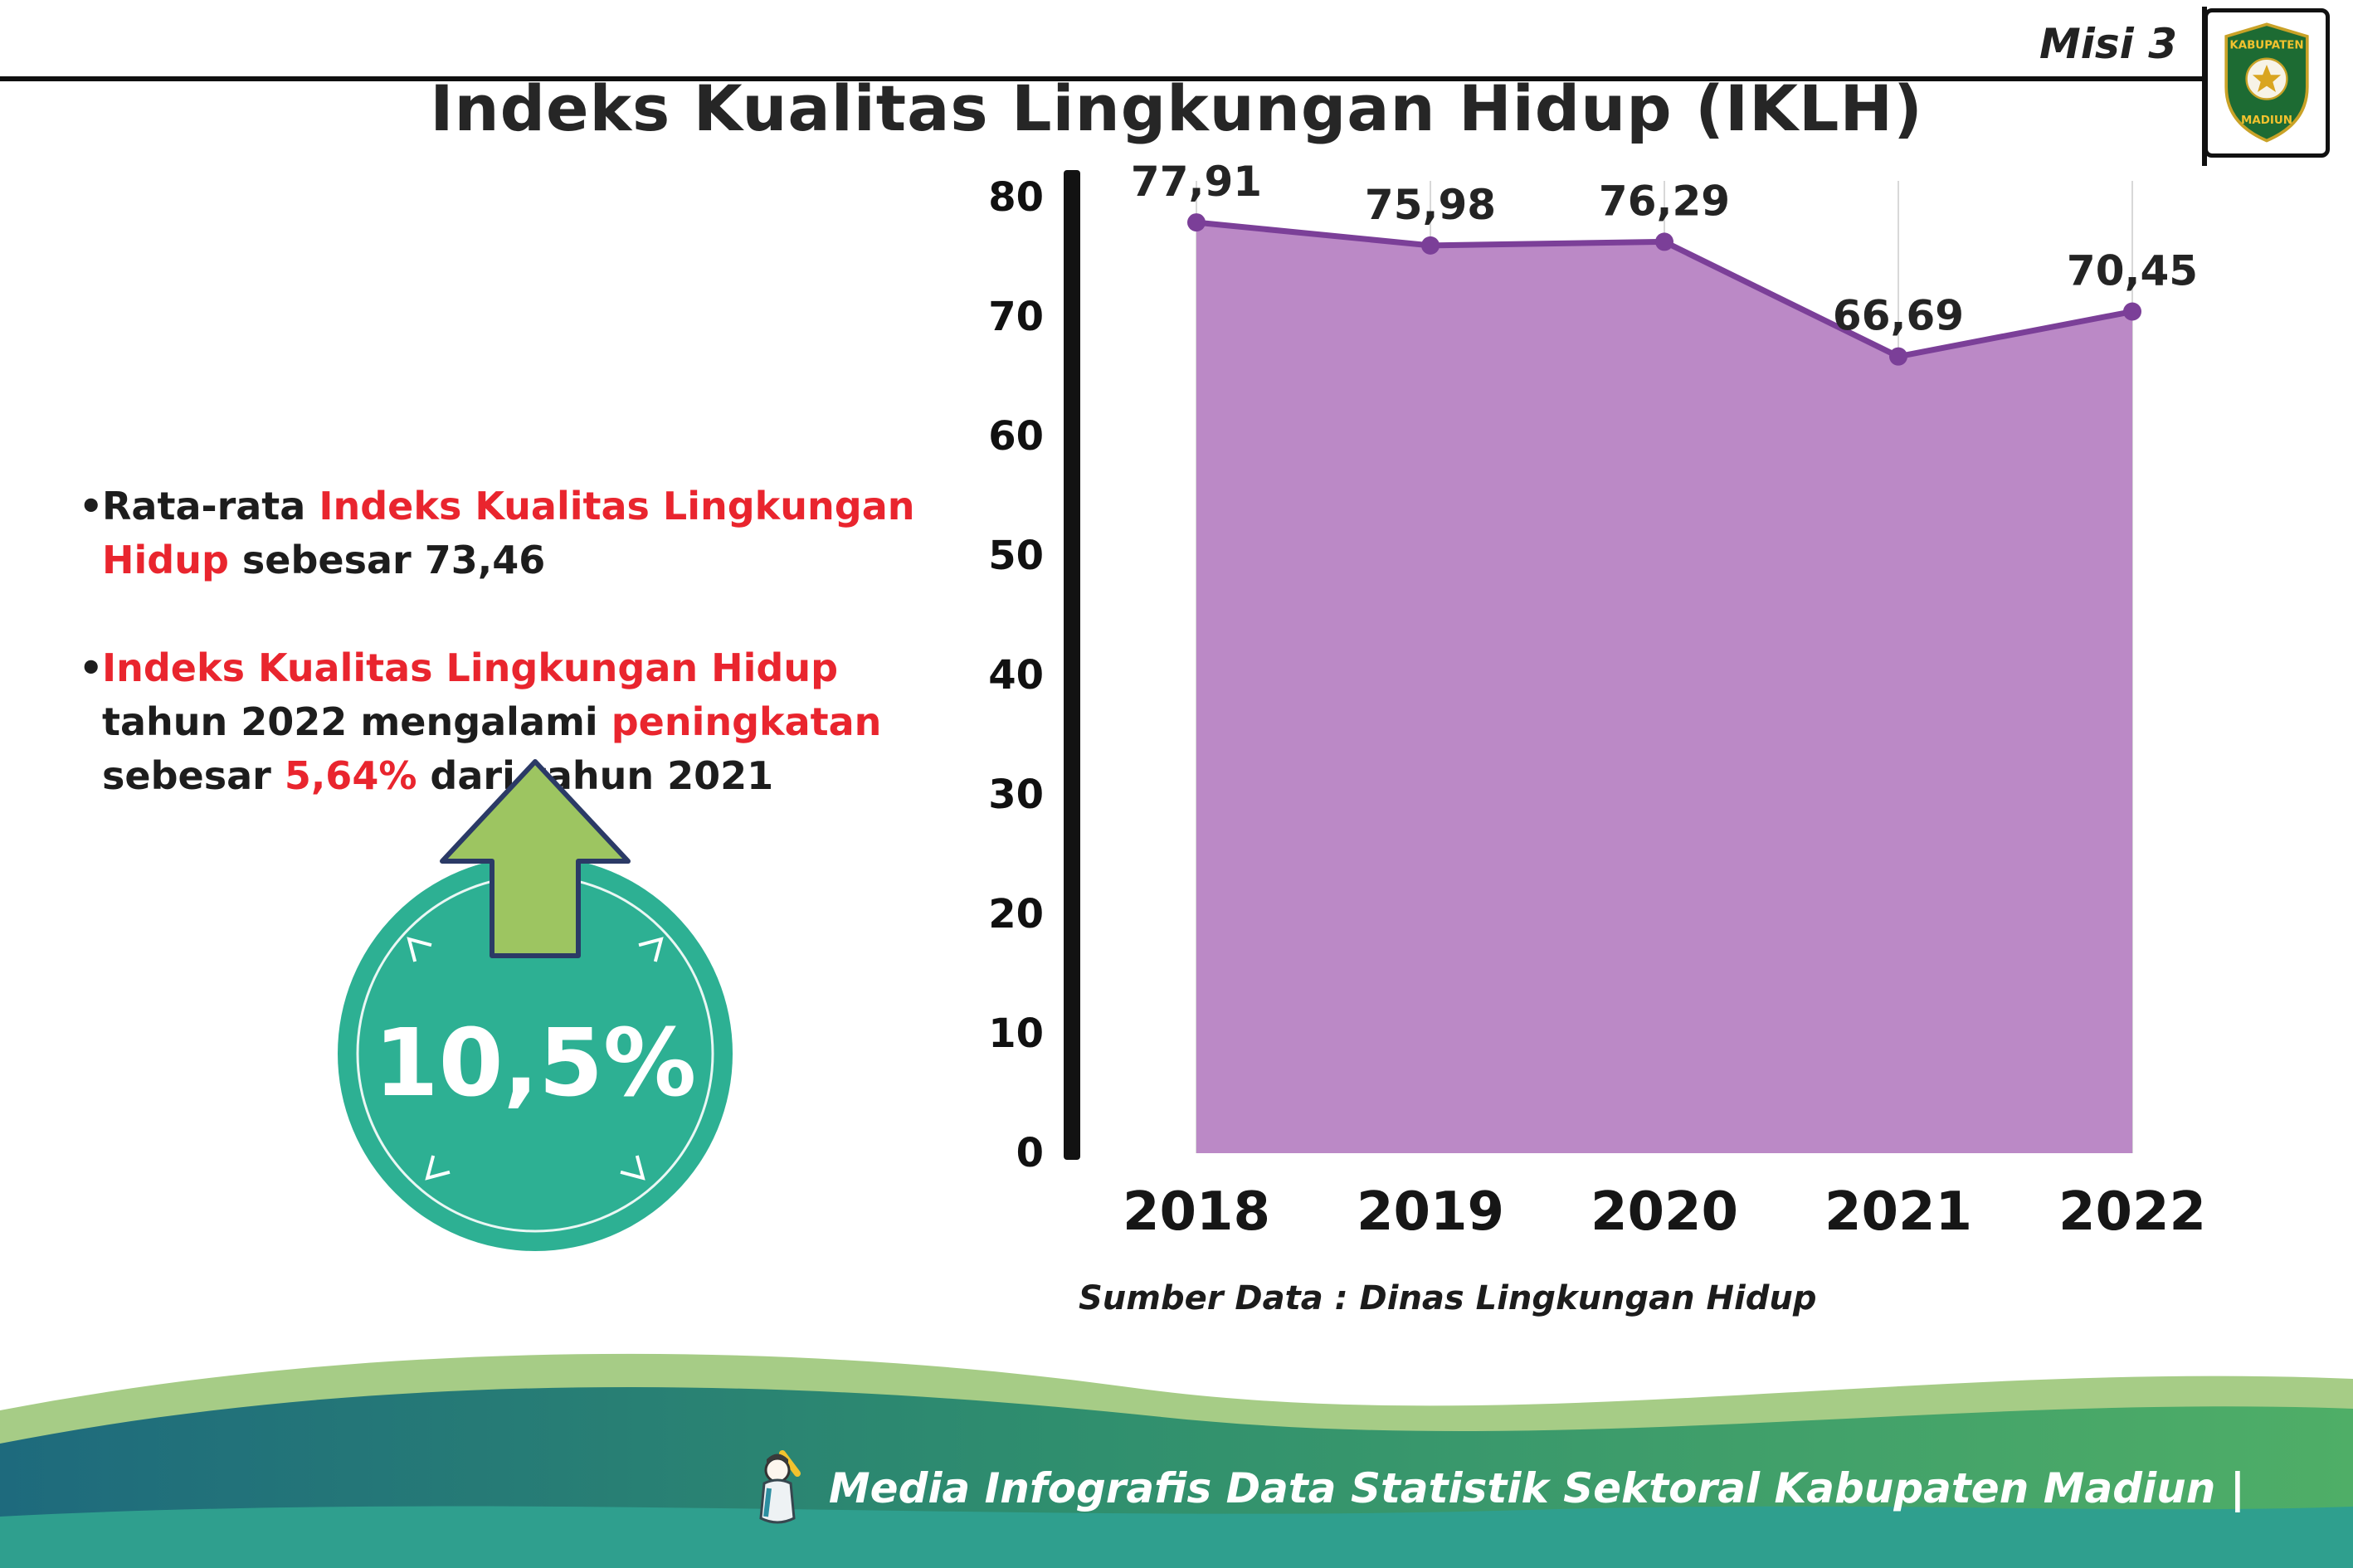 The height and width of the screenshot is (1568, 2353). I want to click on page-title: Indeks Kualitas Lingkungan Hidup (IKLH), so click(1176, 108).